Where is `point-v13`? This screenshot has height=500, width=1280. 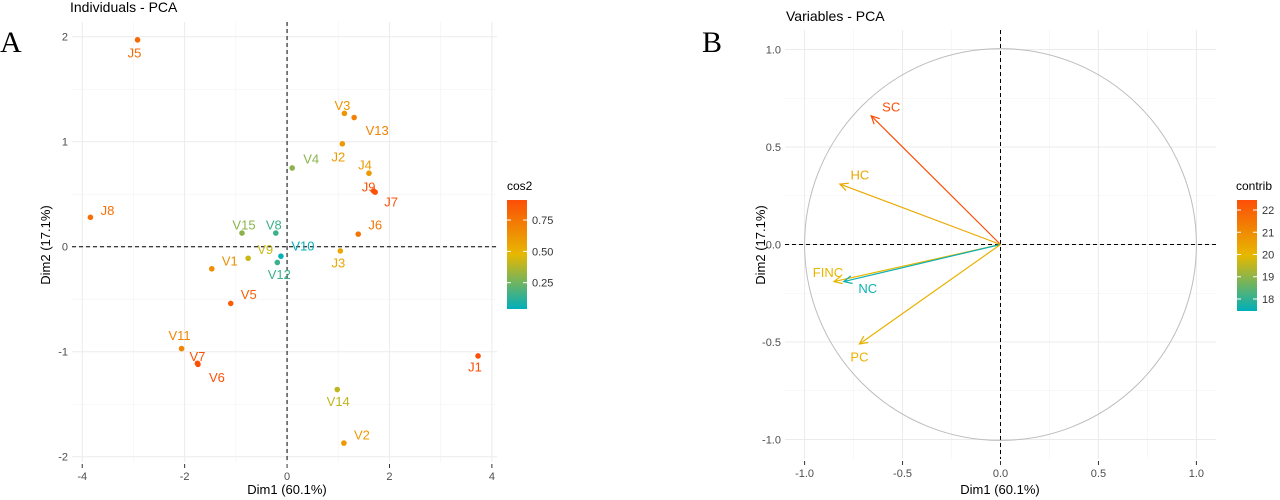 point-v13 is located at coordinates (354, 117).